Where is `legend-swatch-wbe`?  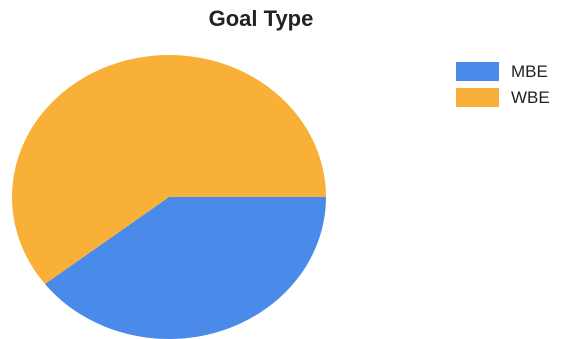 legend-swatch-wbe is located at coordinates (477, 97).